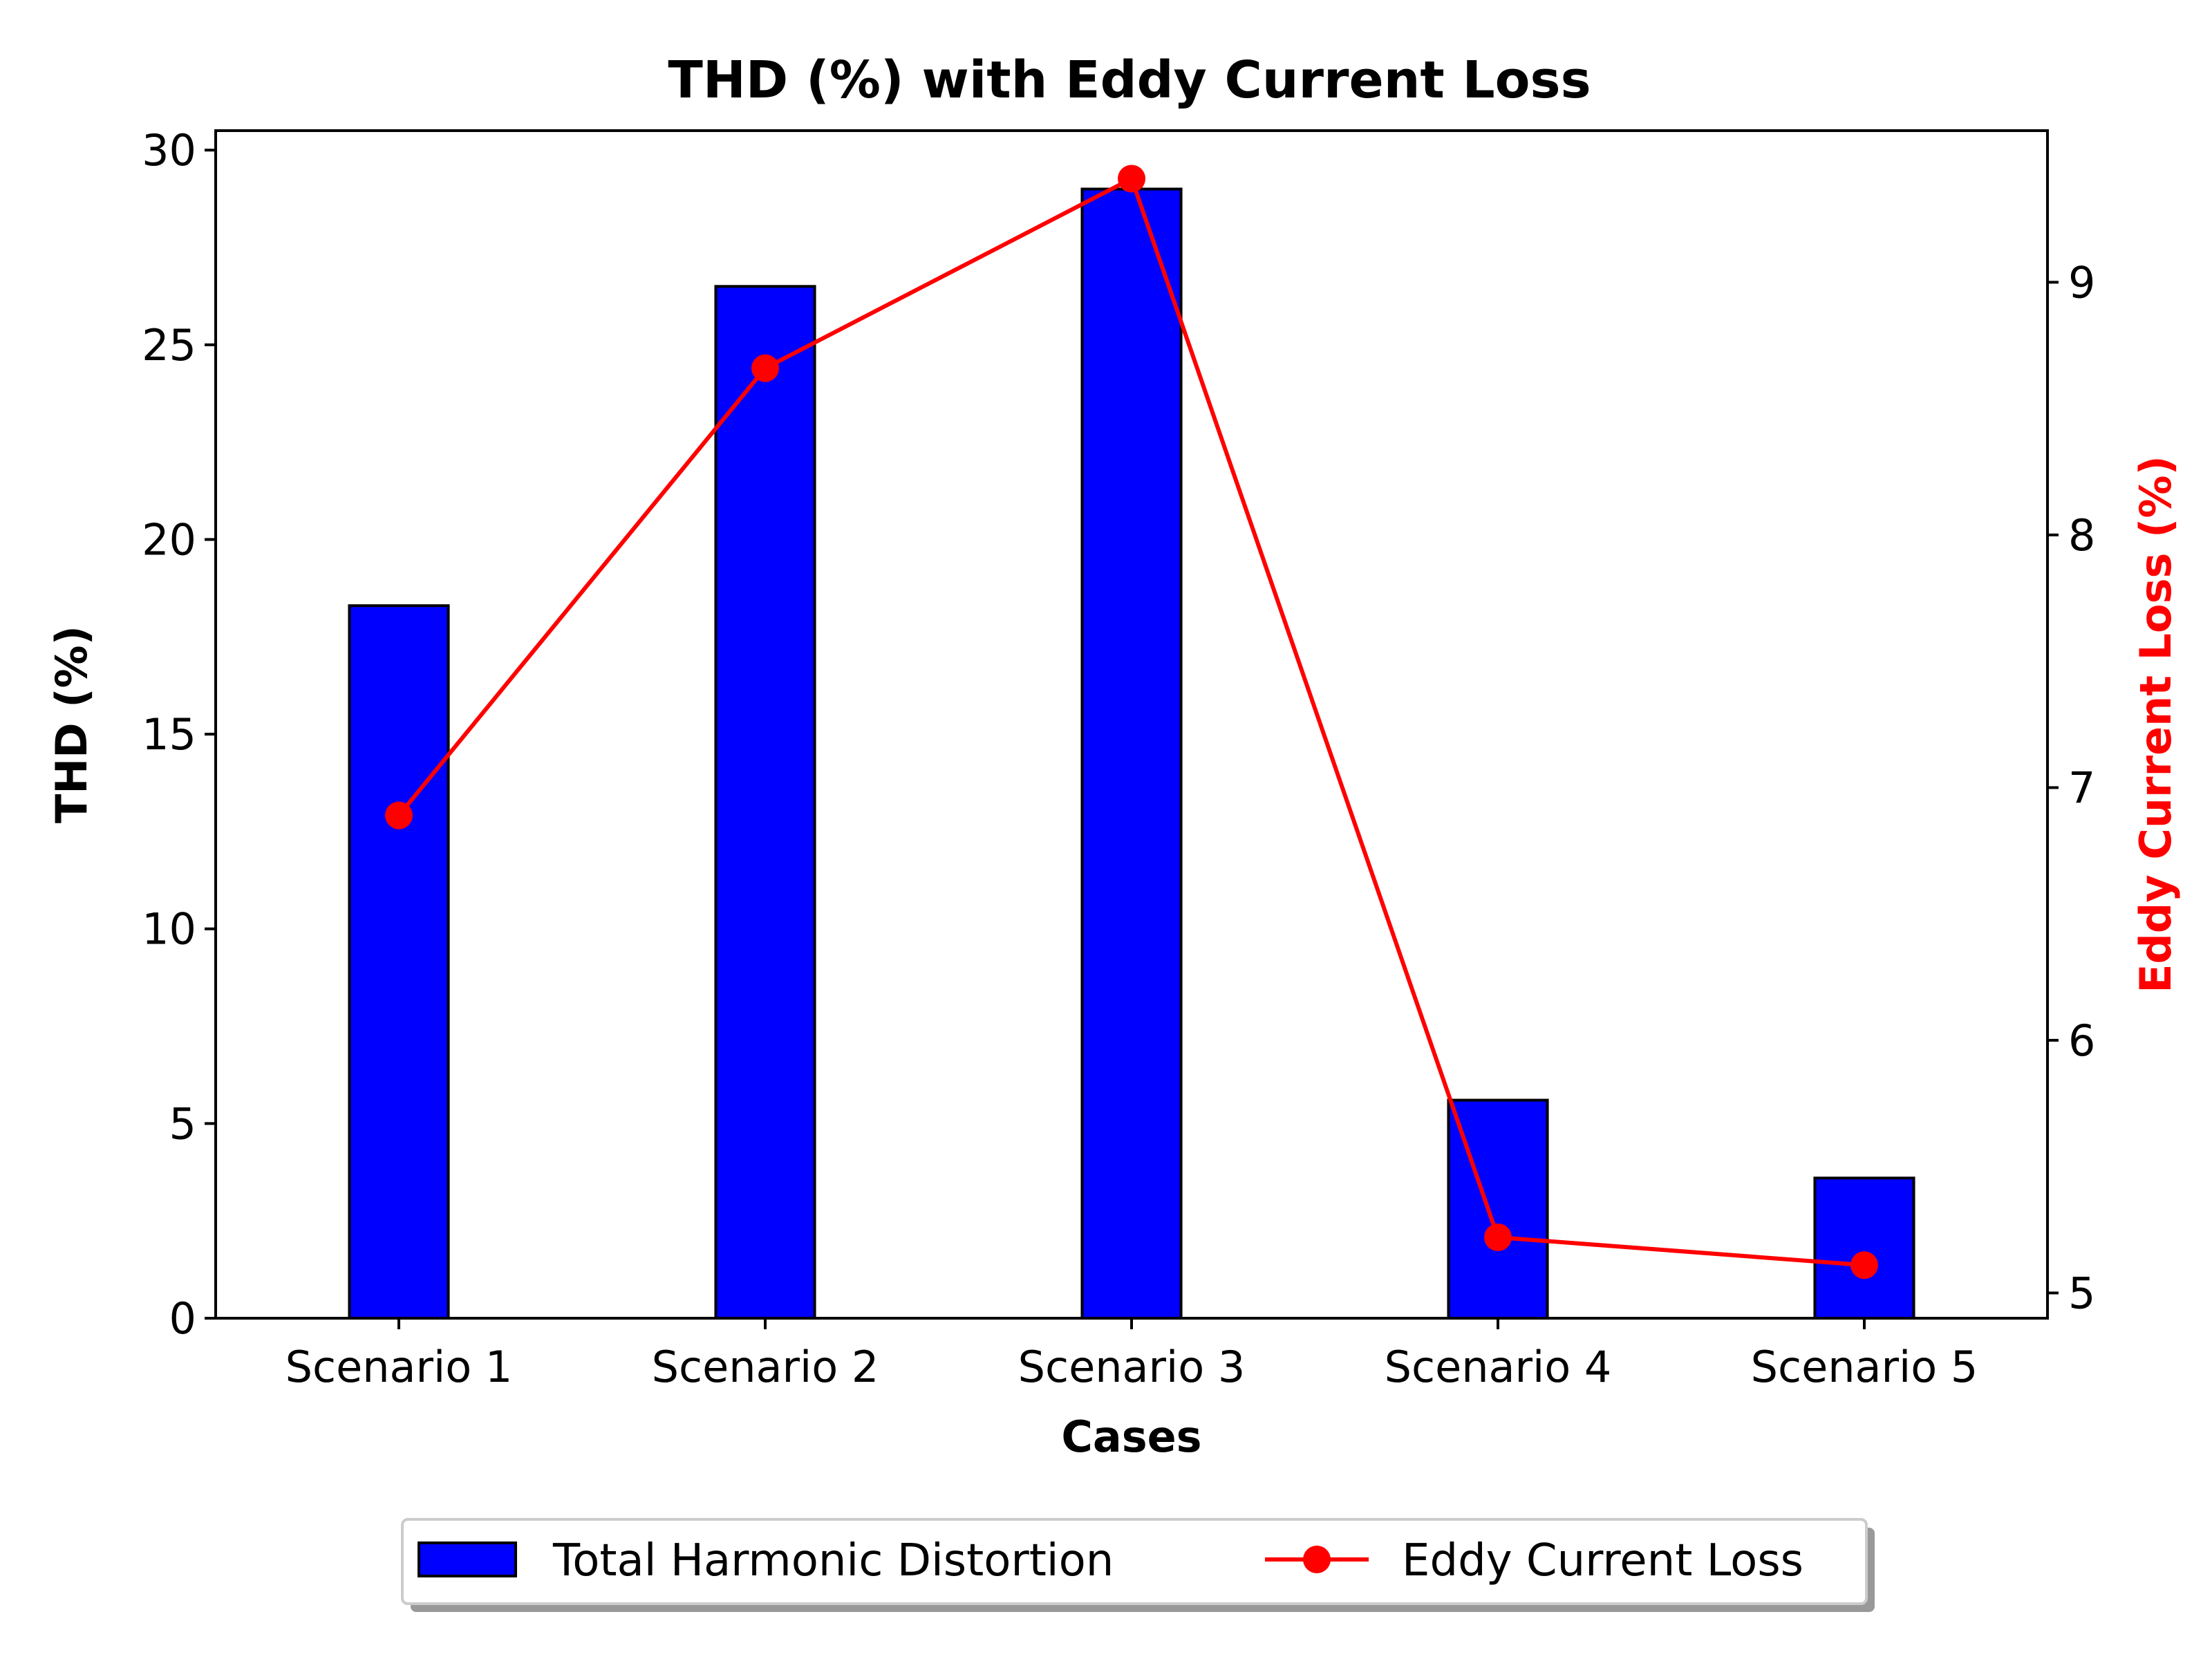  What do you see at coordinates (71, 725) in the screenshot?
I see `y-left-axis-label: THD (%)` at bounding box center [71, 725].